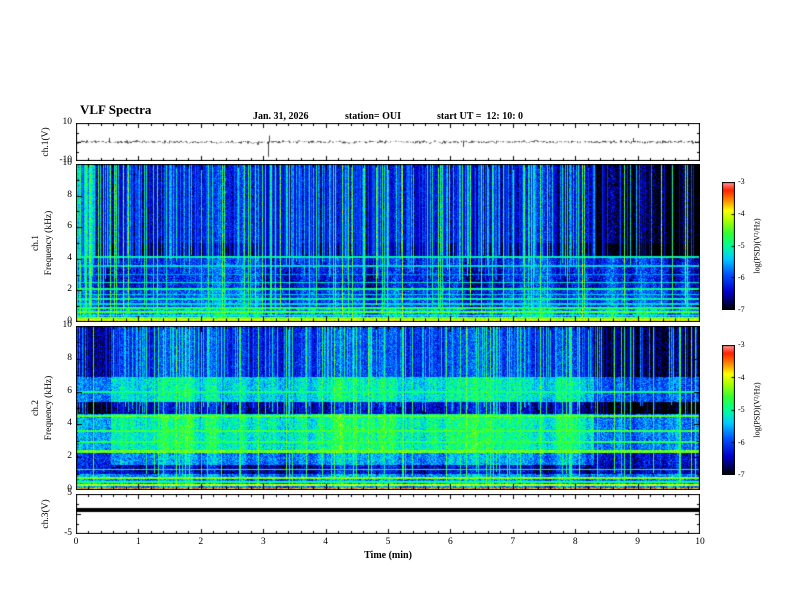 This screenshot has height=612, width=792. What do you see at coordinates (116, 109) in the screenshot?
I see `figure-title: VLF Spectra` at bounding box center [116, 109].